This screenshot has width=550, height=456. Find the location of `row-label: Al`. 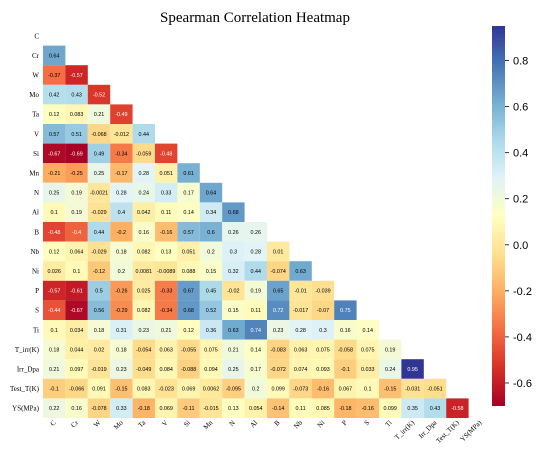

row-label: Al is located at coordinates (35, 213).